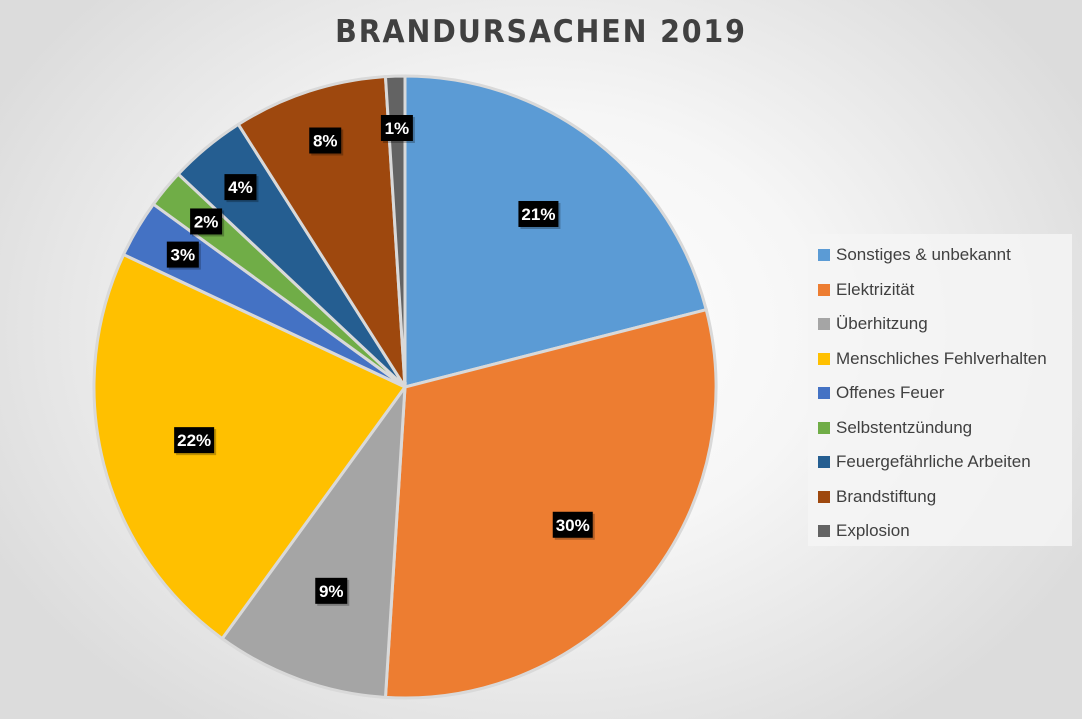 The width and height of the screenshot is (1082, 719). I want to click on data-label: 9%, so click(332, 591).